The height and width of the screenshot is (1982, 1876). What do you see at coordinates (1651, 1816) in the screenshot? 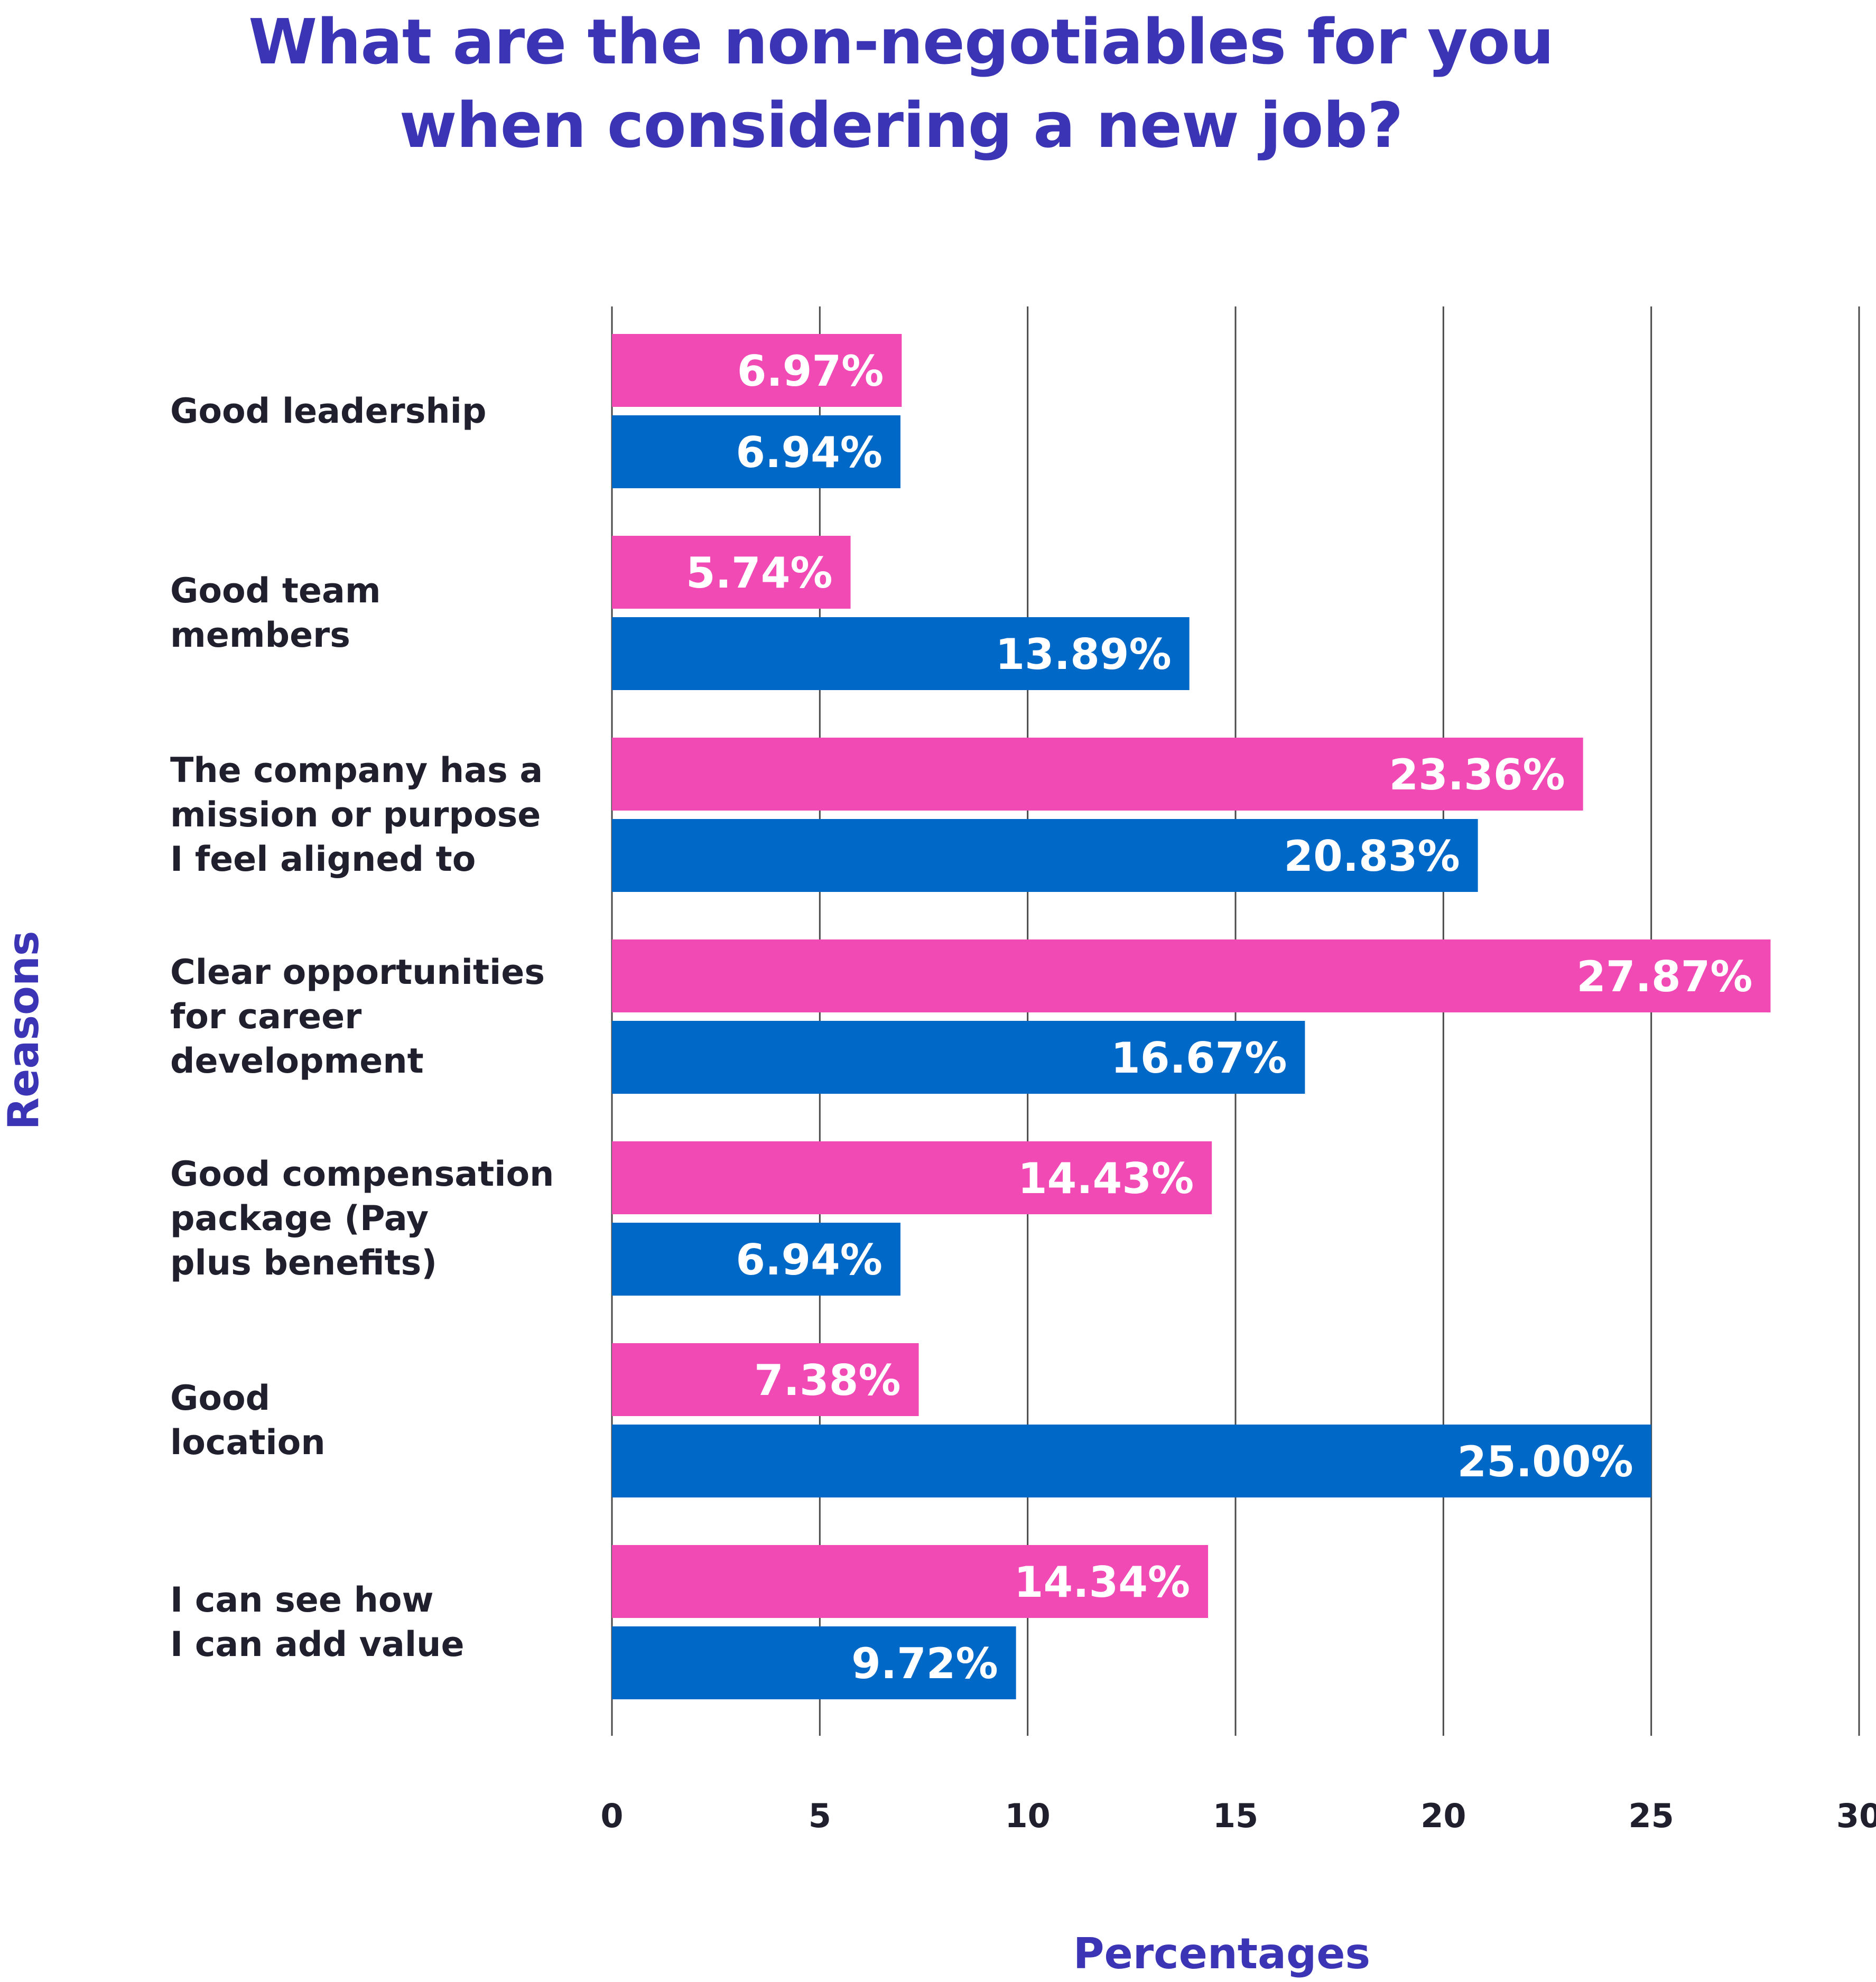
I see `x-tick-label: 25` at bounding box center [1651, 1816].